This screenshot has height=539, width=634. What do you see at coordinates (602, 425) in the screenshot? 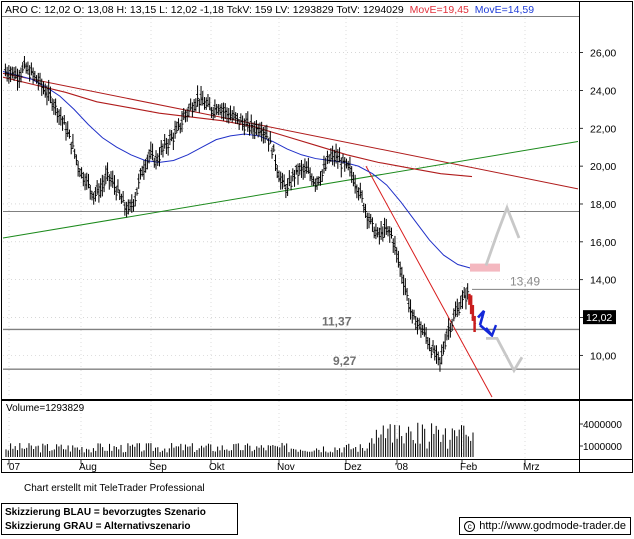
I see `volume-tick-label: 4000000` at bounding box center [602, 425].